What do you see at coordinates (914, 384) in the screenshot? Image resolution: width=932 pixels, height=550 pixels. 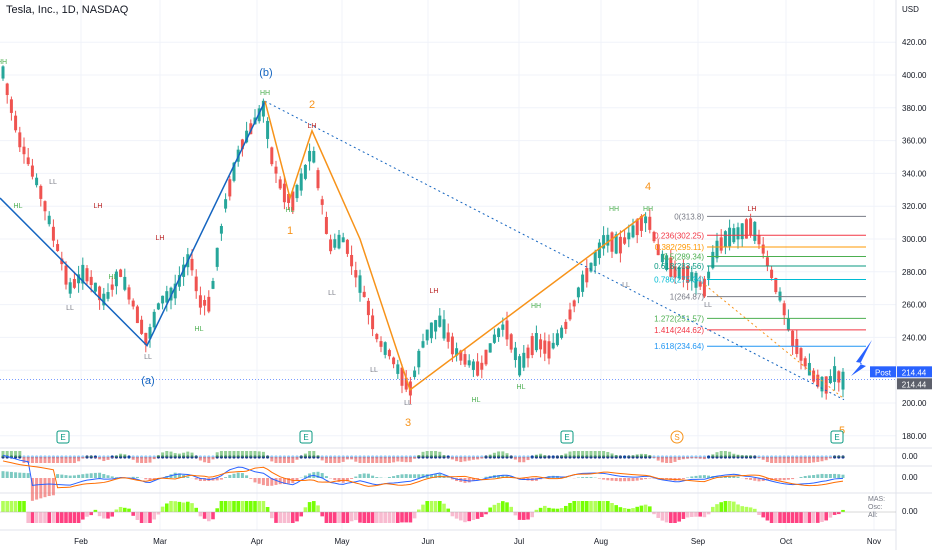 I see `last-price-bg` at bounding box center [914, 384].